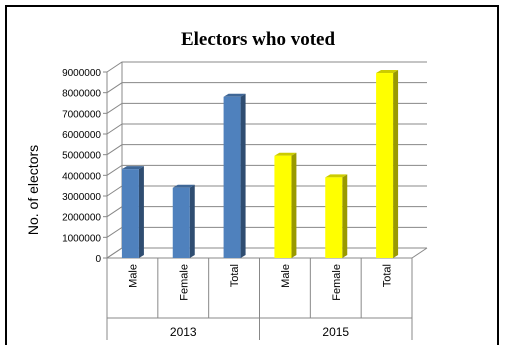  I want to click on bar-2013-total, so click(234, 175).